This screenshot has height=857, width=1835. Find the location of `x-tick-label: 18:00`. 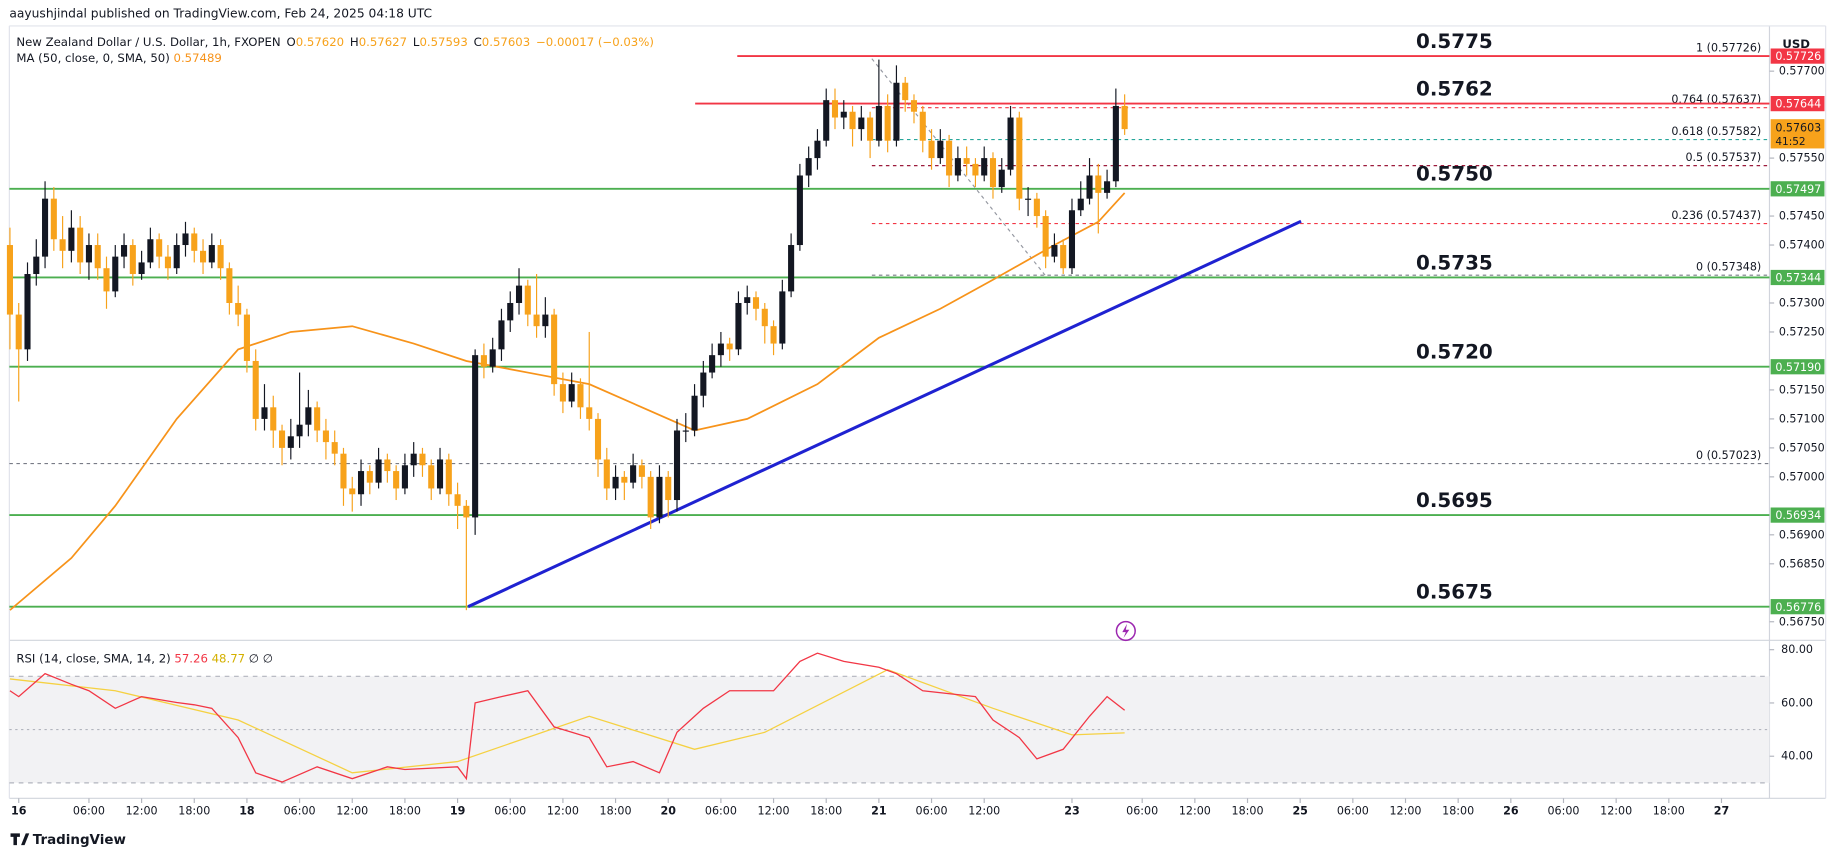

x-tick-label: 18:00 is located at coordinates (194, 811).